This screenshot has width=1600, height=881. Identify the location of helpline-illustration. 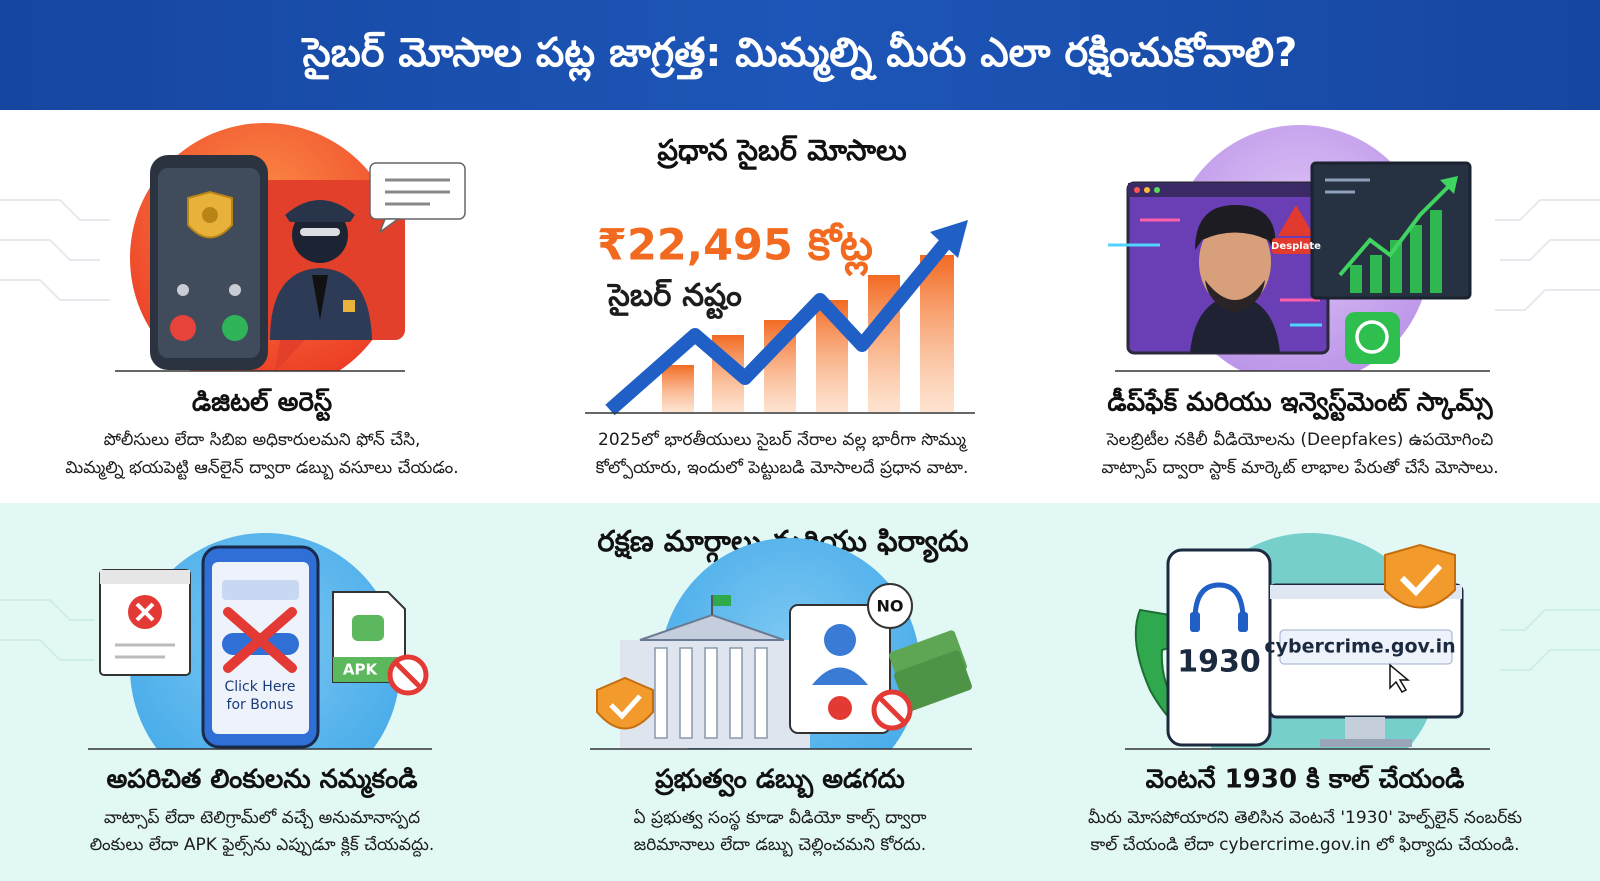
(1299, 641).